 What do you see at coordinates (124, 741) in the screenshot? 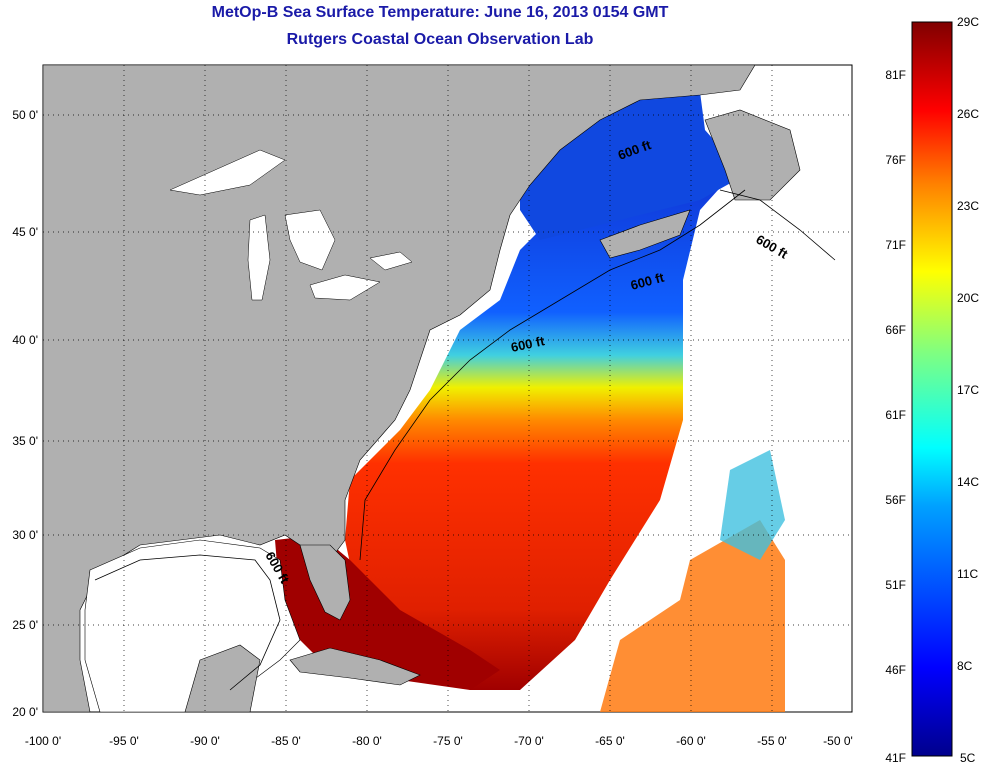
I see `lon-tick-label: -95 0'` at bounding box center [124, 741].